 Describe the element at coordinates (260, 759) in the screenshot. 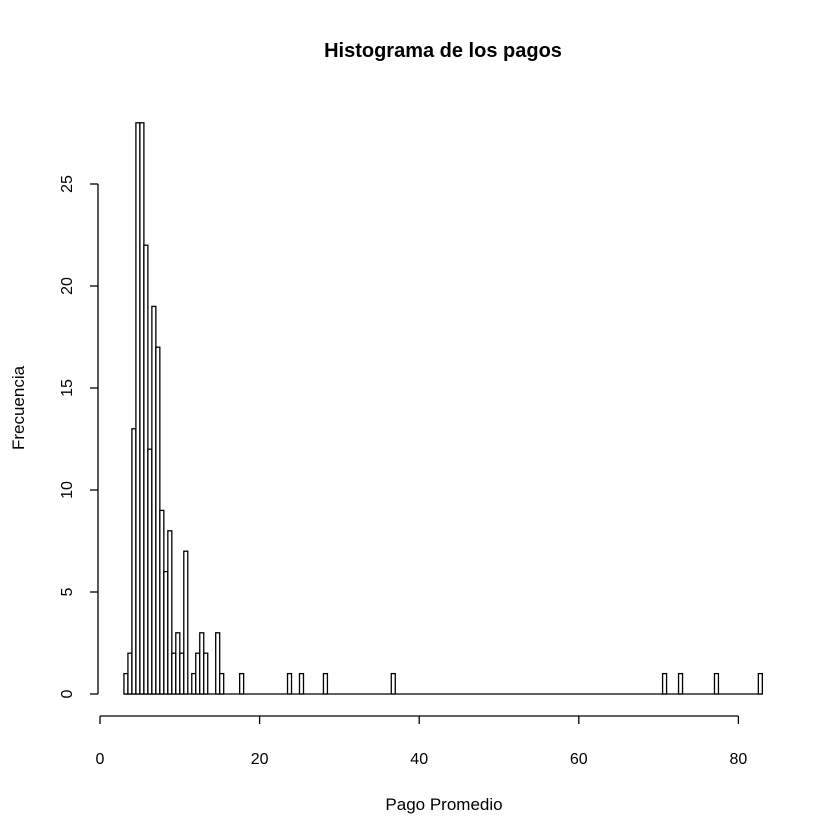

I see `x-tick-label: 20` at that location.